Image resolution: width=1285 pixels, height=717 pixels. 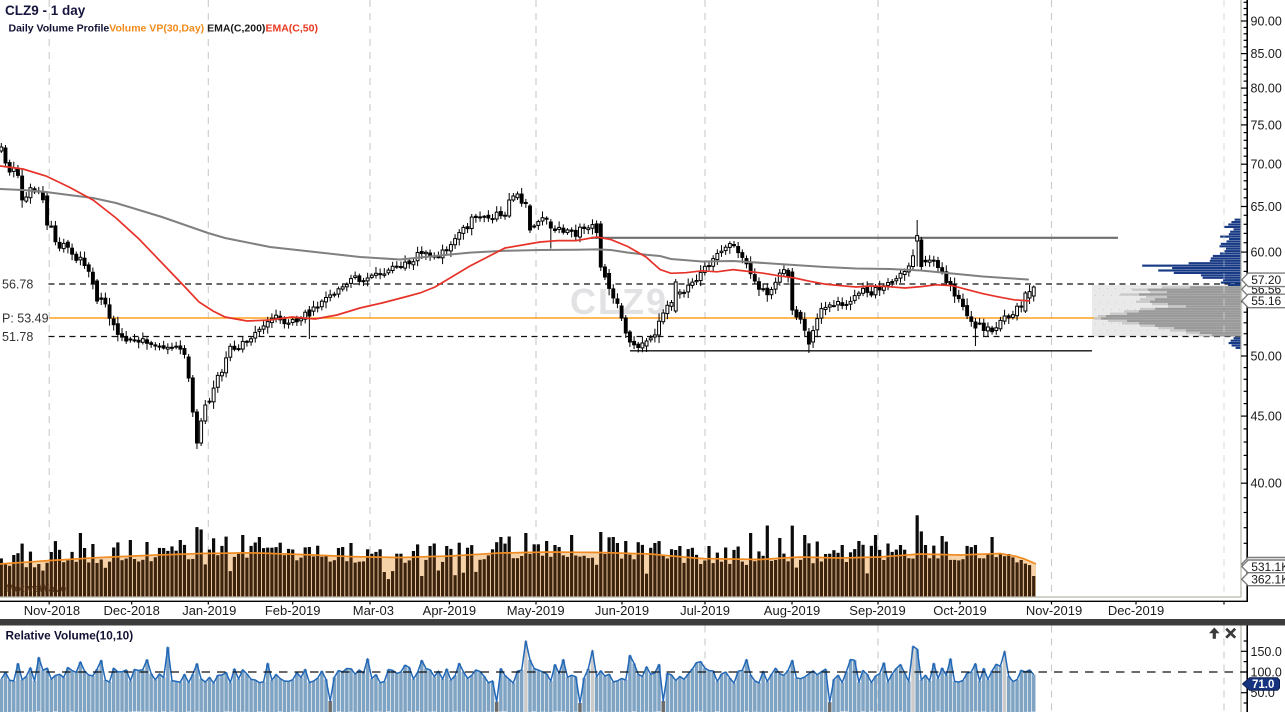 I want to click on svg-text: P: 53.49, so click(x=25, y=319).